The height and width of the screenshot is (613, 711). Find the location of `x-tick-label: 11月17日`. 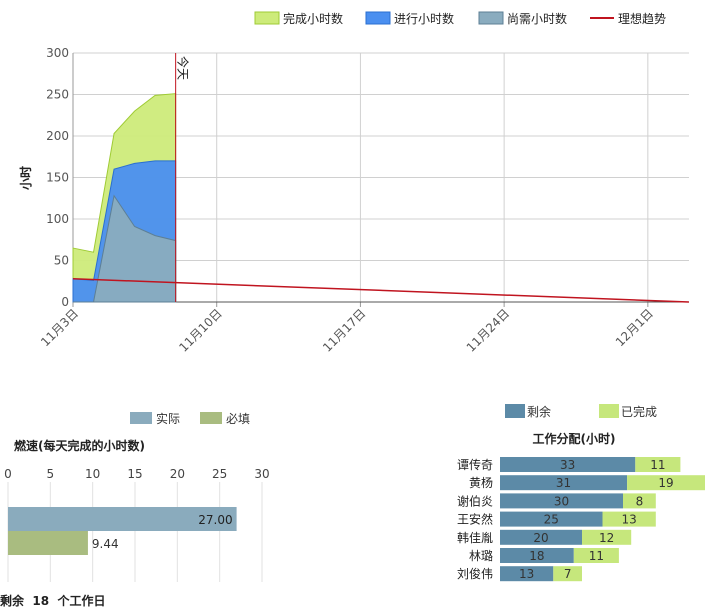

x-tick-label: 11月17日 is located at coordinates (344, 330).